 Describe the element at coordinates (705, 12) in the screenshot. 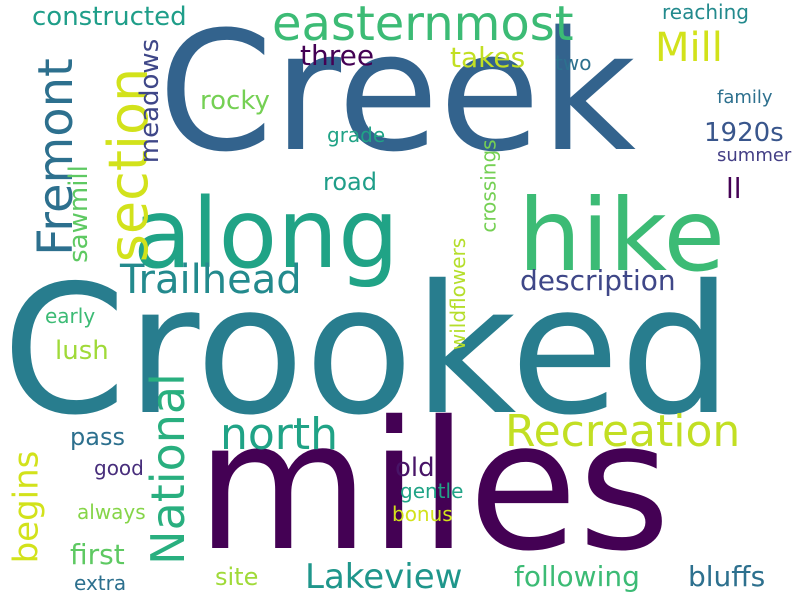

I see `word-reaching: reaching` at that location.